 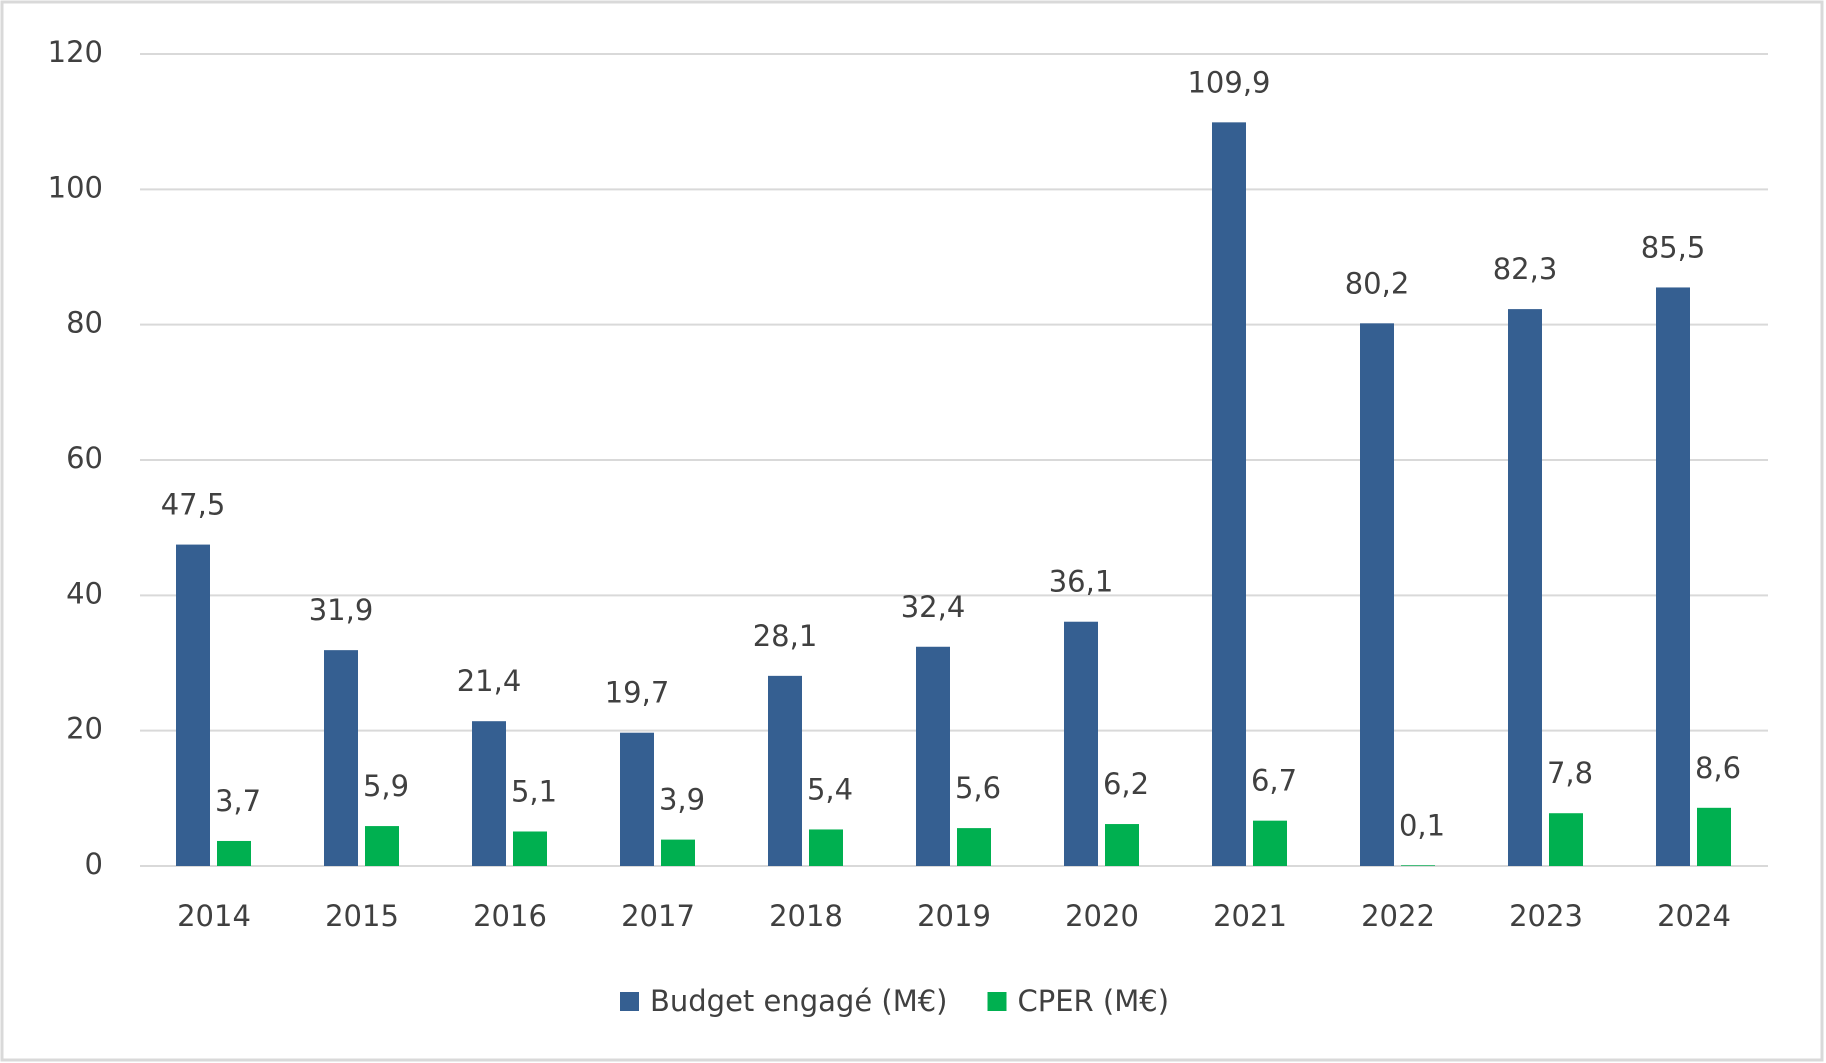 What do you see at coordinates (682, 800) in the screenshot?
I see `data-label: 3,9` at bounding box center [682, 800].